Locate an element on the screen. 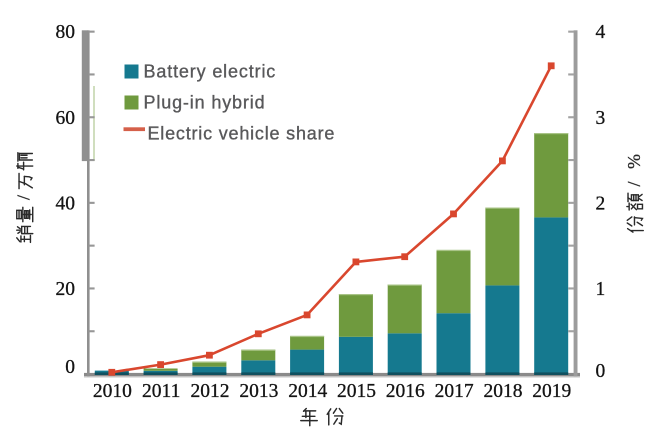  svg-text: 2015 is located at coordinates (356, 391).